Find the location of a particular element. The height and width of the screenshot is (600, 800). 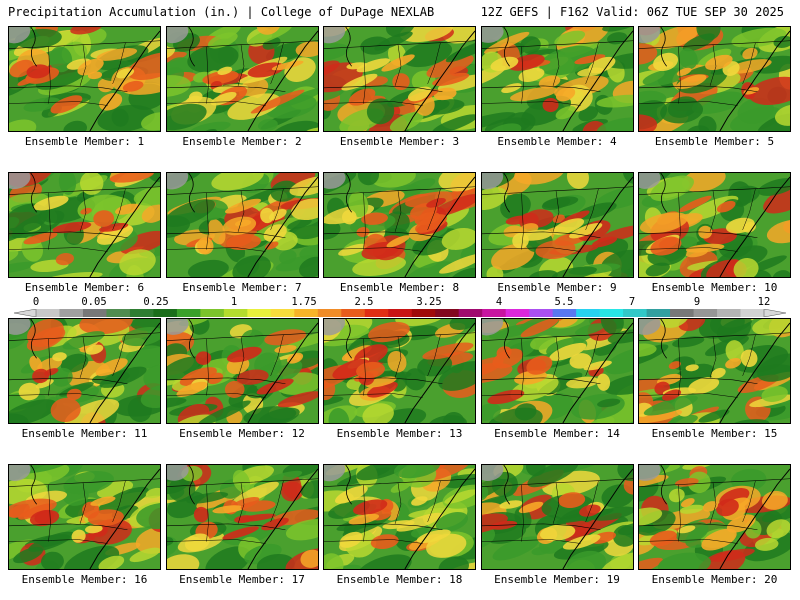

panel-label: Ensemble Member: 14 is located at coordinates (557, 433).